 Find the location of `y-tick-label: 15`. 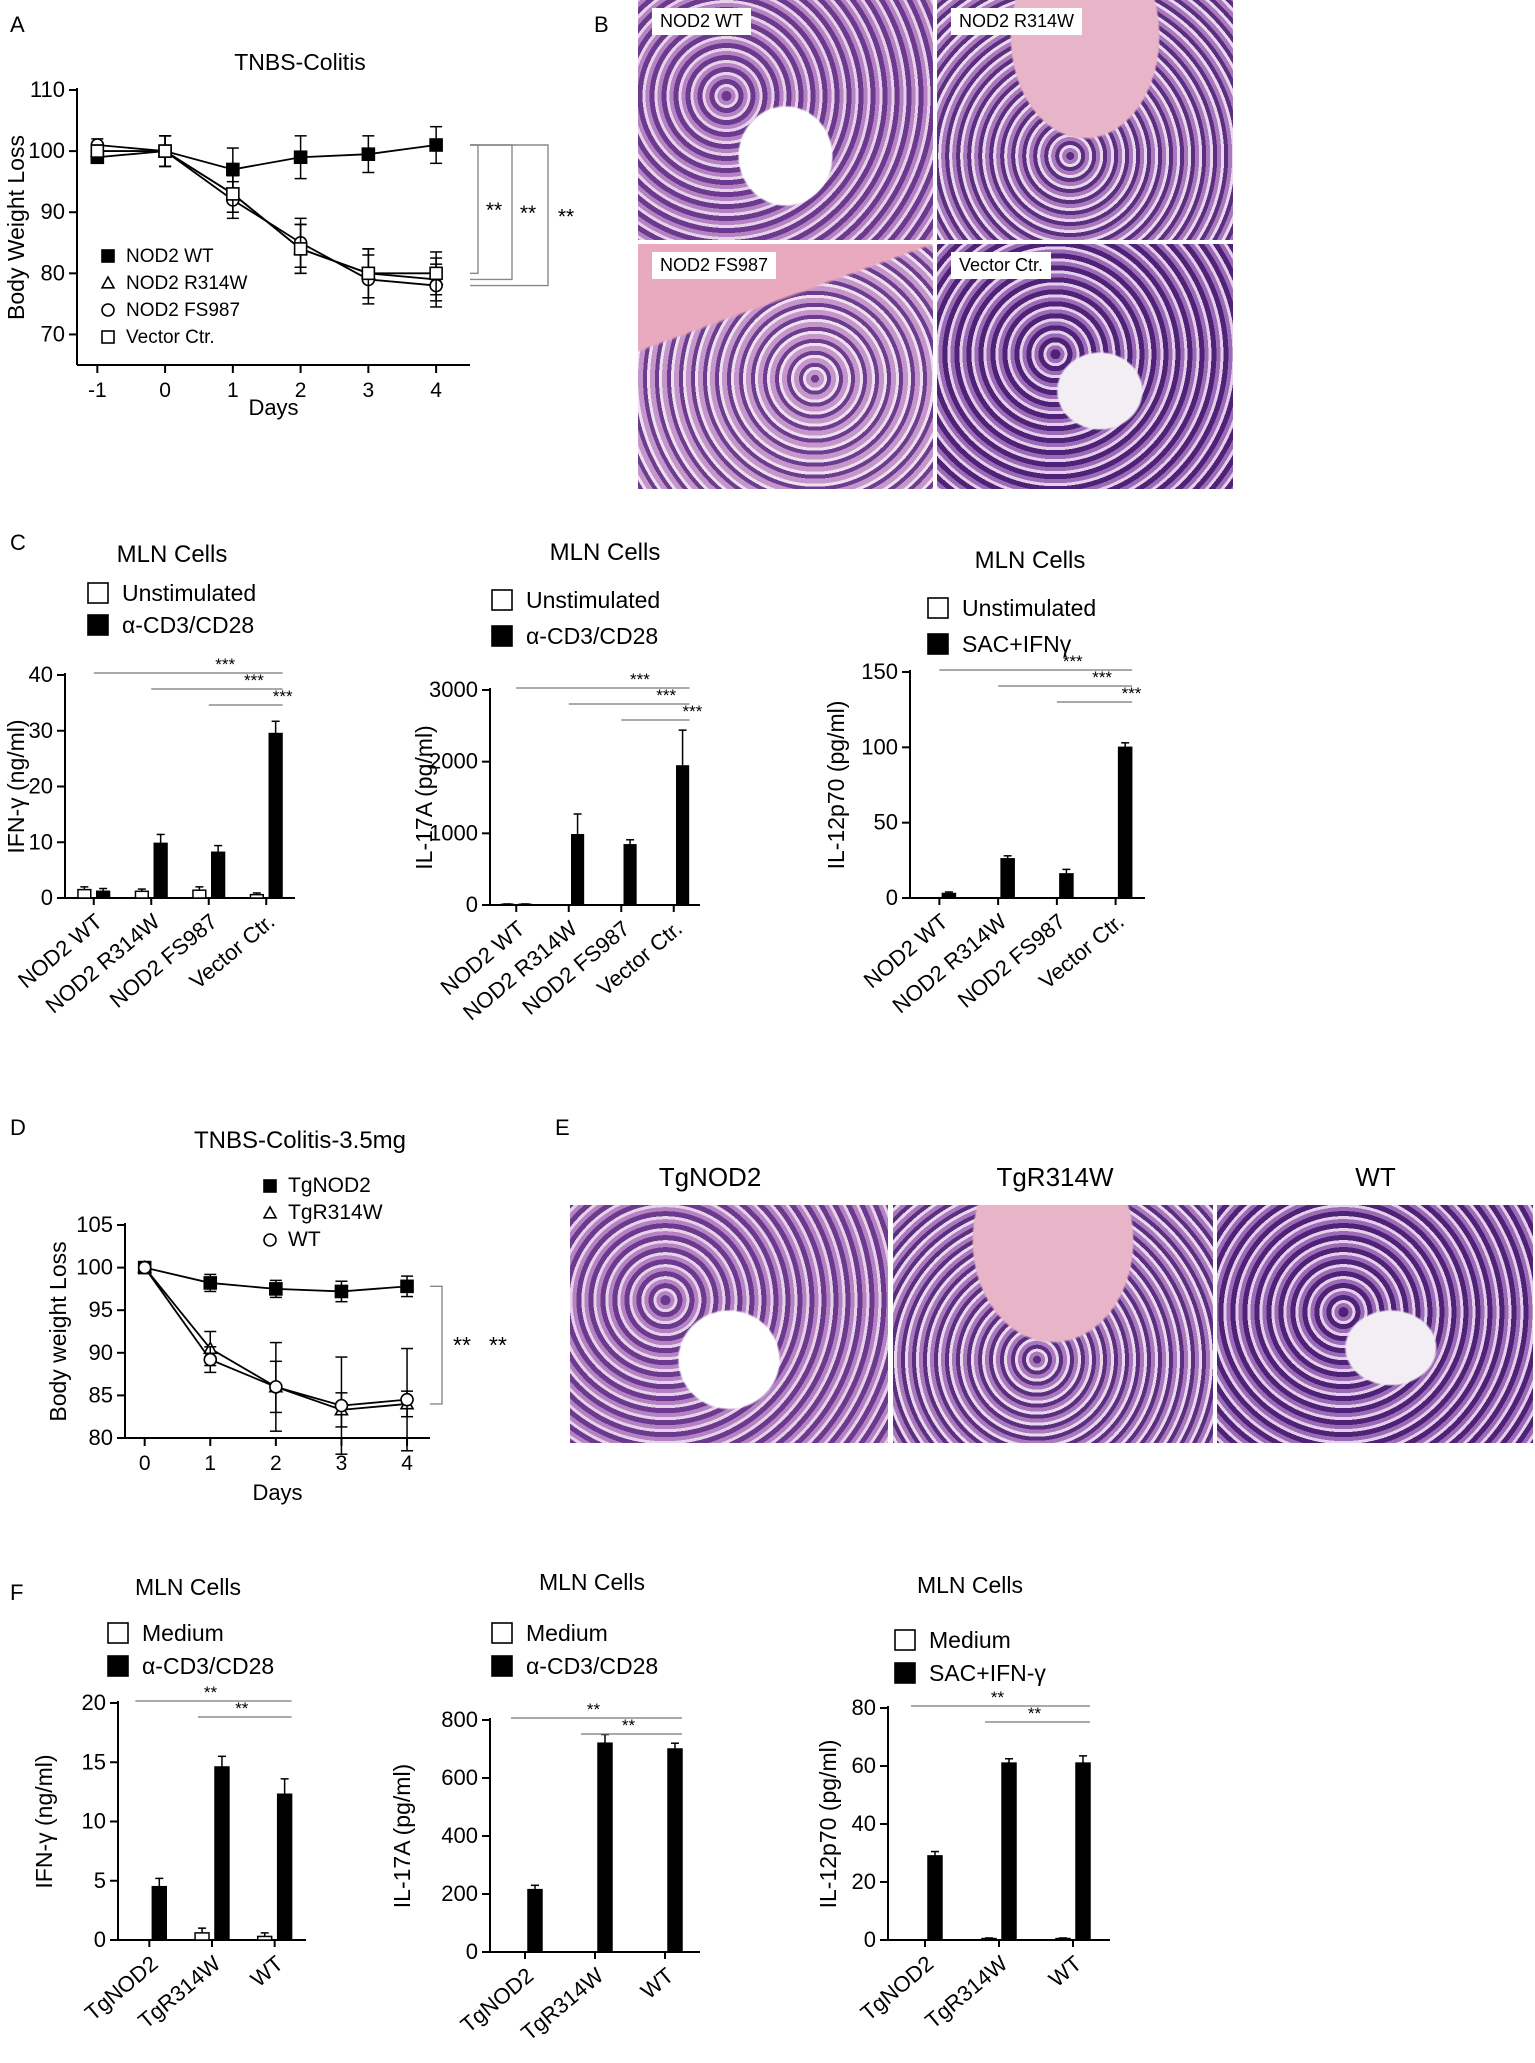

y-tick-label: 15 is located at coordinates (94, 1761).